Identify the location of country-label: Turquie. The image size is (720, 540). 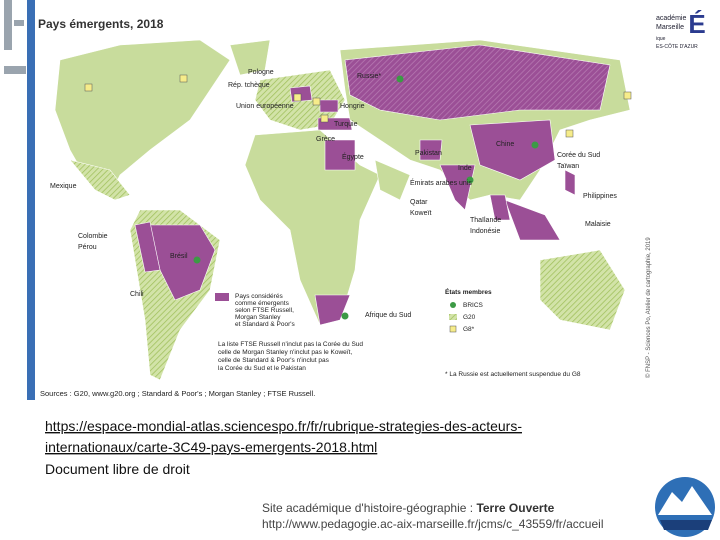
(346, 124).